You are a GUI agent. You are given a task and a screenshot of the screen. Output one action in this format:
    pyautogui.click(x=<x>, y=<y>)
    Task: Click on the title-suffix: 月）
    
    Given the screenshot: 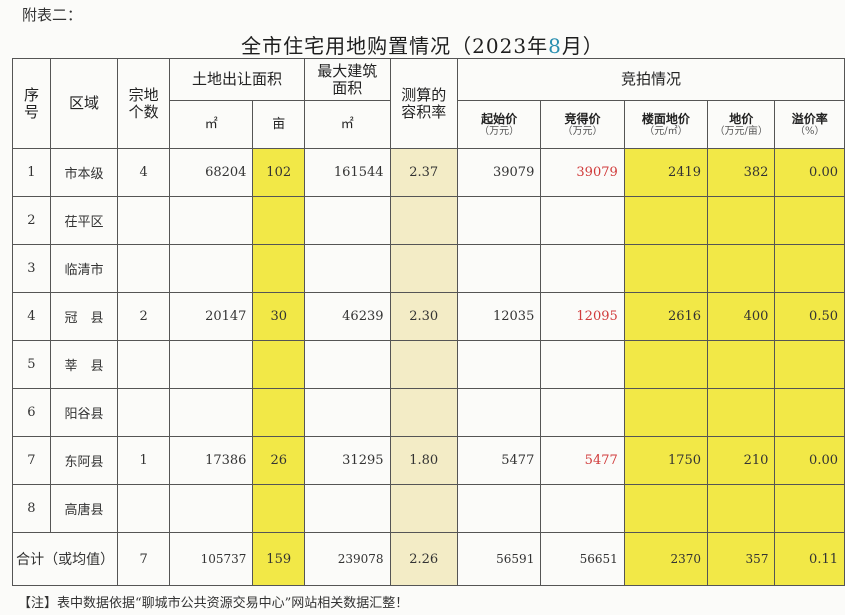 What is the action you would take?
    pyautogui.click(x=582, y=46)
    